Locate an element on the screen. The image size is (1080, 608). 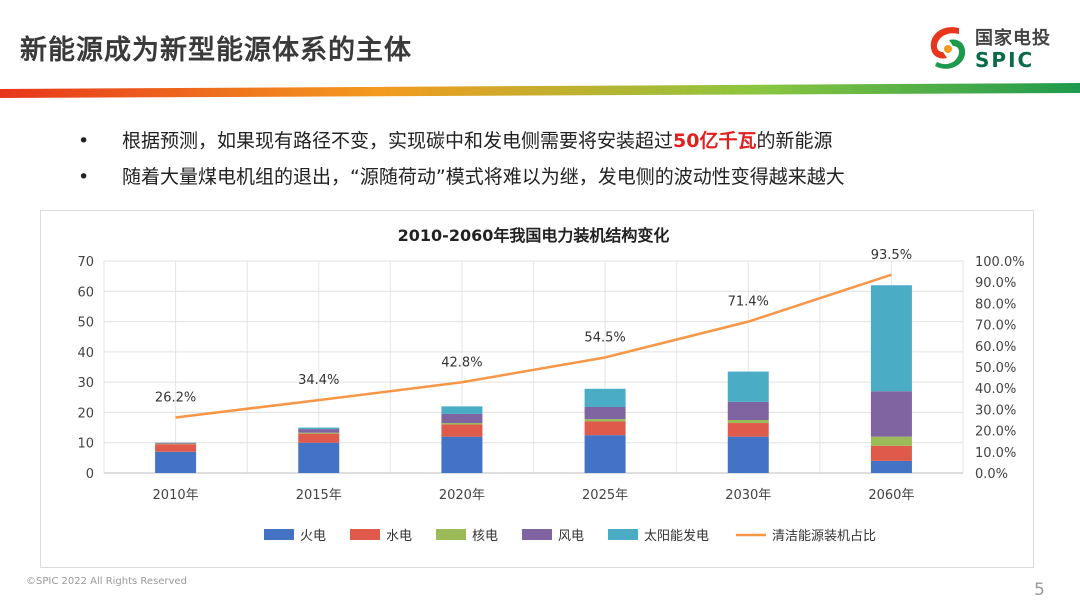
slide-title: 新能源成为新型能源体系的主体 is located at coordinates (216, 50).